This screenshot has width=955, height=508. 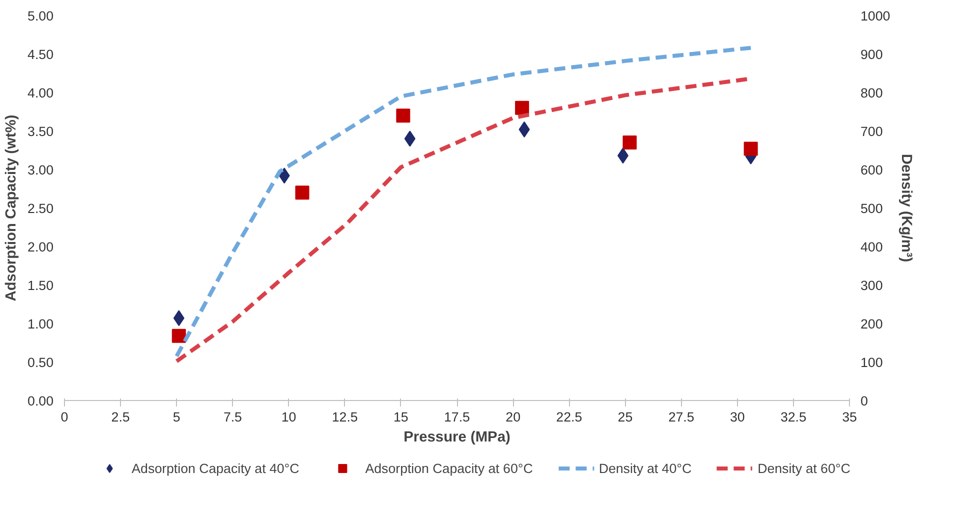 I want to click on x-axis-title: Pressure (MPa), so click(x=457, y=438).